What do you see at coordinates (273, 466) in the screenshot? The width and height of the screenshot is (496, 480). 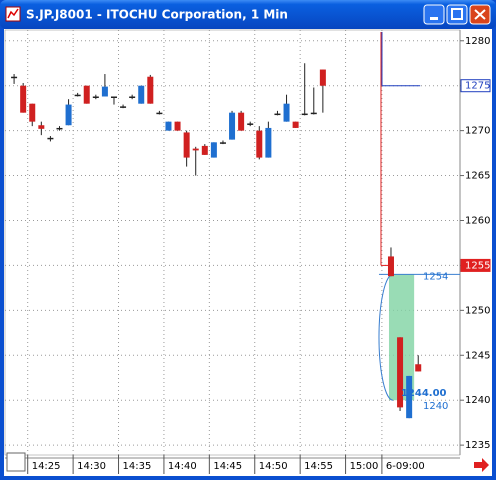 I see `x-tick-label: 14:50` at bounding box center [273, 466].